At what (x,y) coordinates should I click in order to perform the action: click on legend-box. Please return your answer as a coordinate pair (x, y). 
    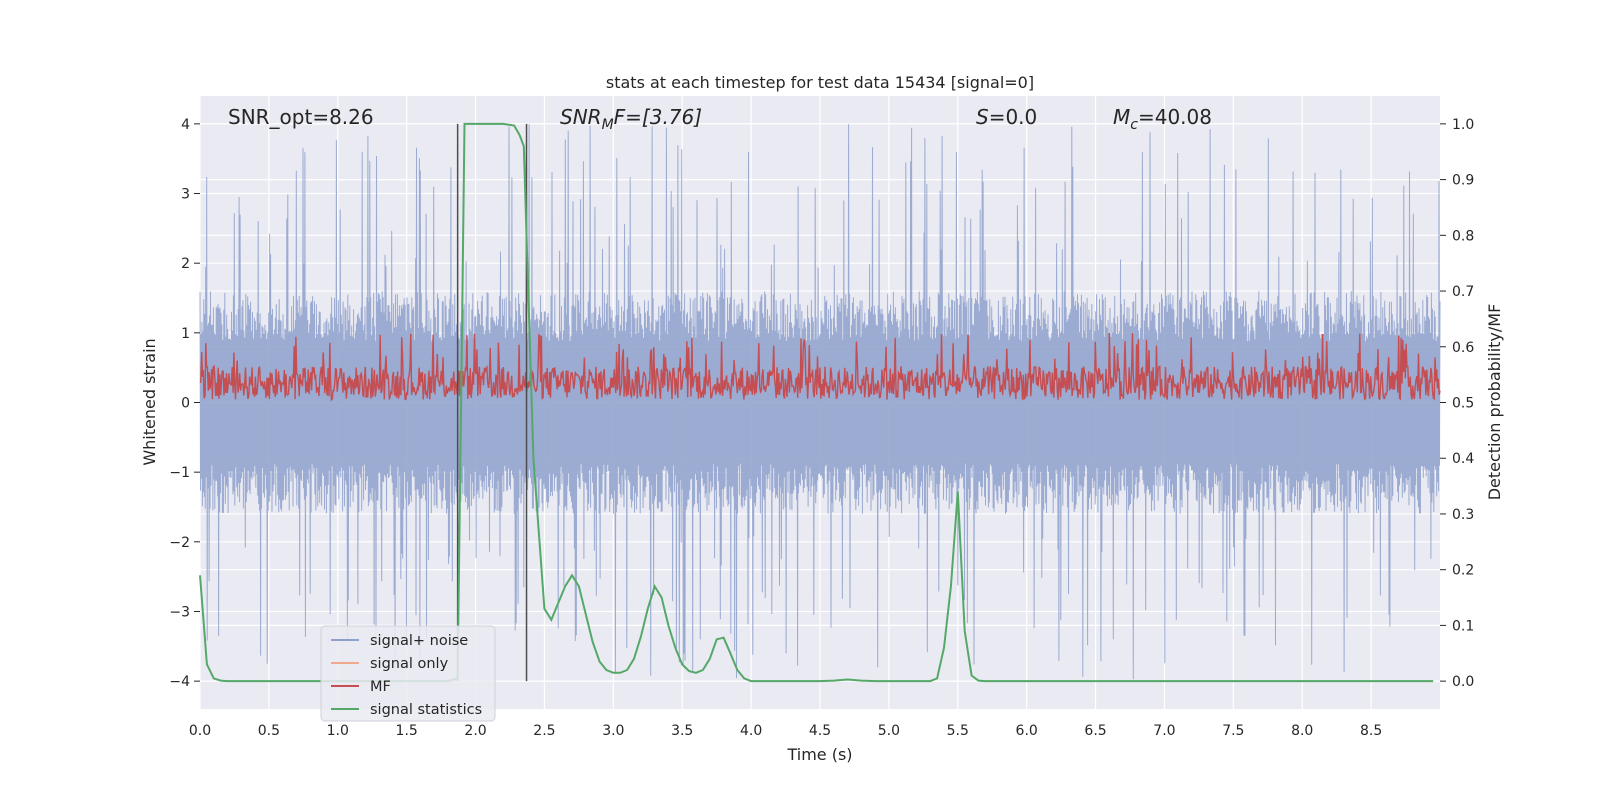
    Looking at the image, I should click on (408, 673).